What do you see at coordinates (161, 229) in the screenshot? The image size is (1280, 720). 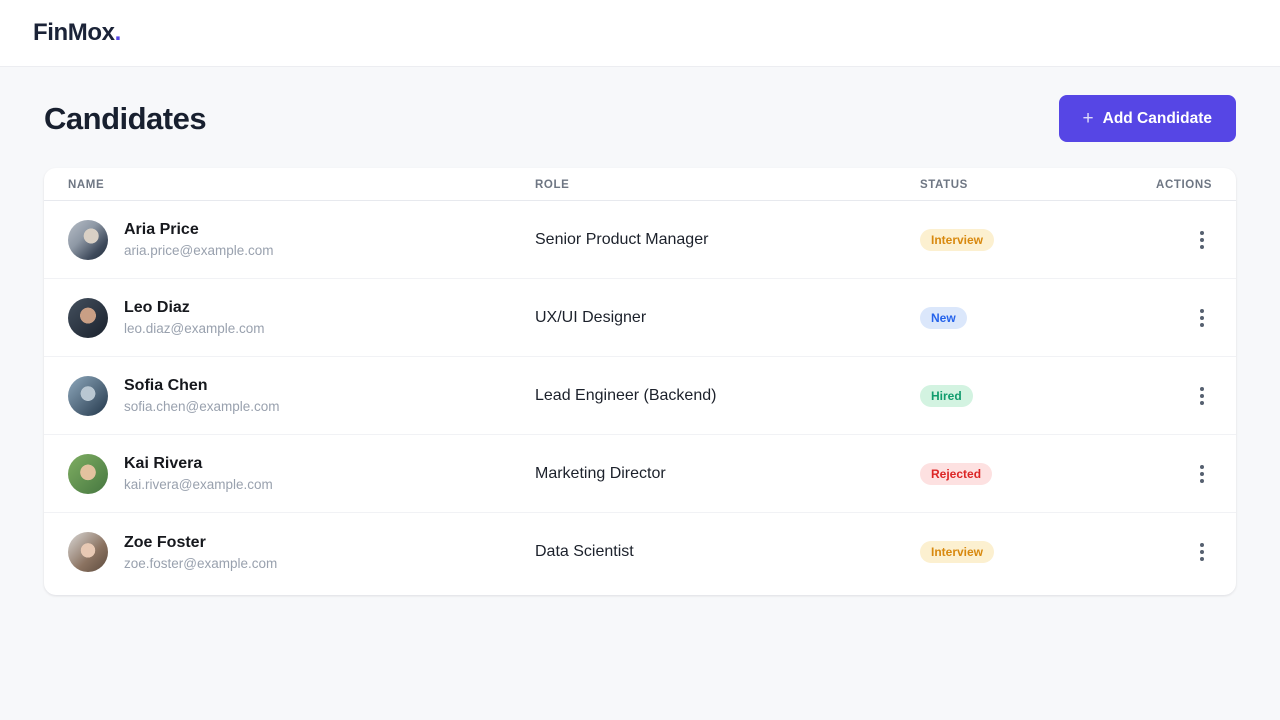 I see `candidate-name: Aria Price` at bounding box center [161, 229].